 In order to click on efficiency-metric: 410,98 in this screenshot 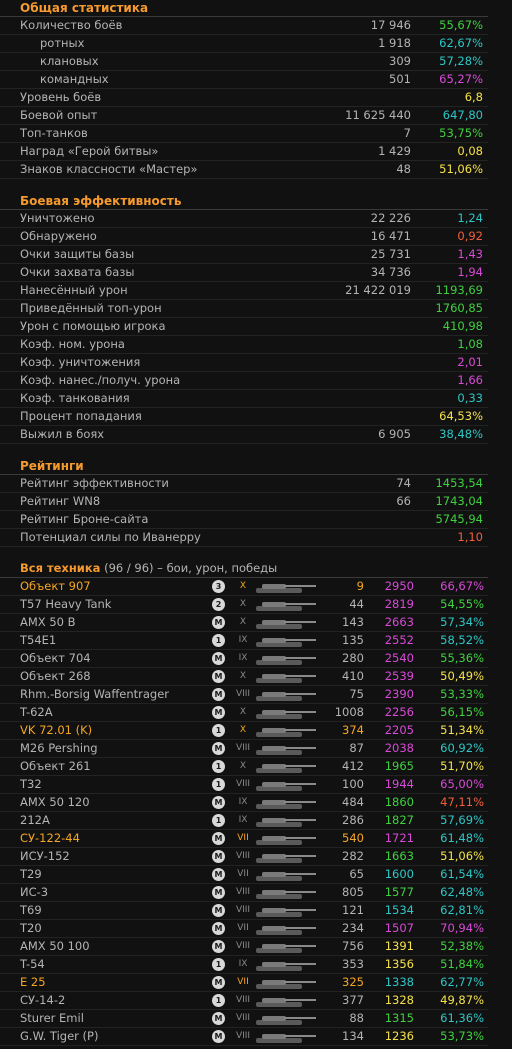, I will do `click(462, 326)`.